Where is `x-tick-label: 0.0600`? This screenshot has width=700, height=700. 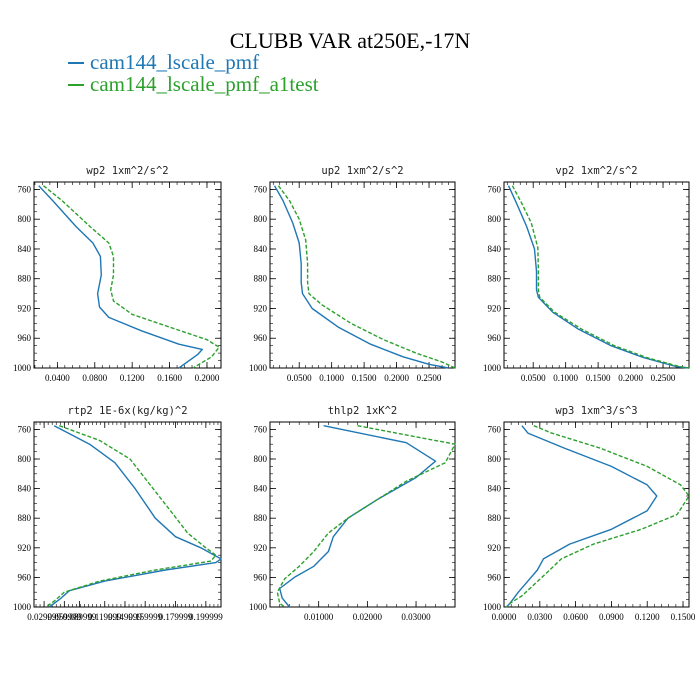
x-tick-label: 0.0600 is located at coordinates (575, 617).